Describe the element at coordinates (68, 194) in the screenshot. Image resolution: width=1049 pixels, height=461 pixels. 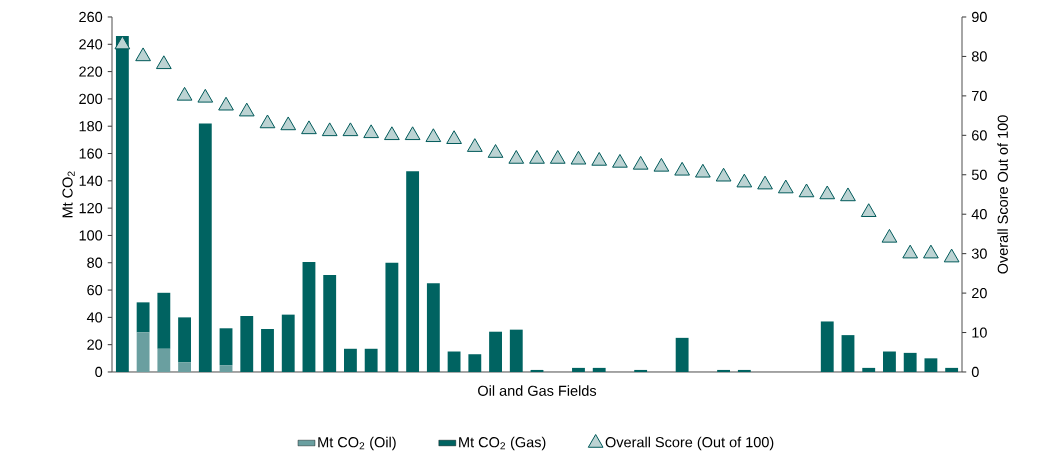
I see `y-axis-title: Mt CO$_{2}$` at that location.